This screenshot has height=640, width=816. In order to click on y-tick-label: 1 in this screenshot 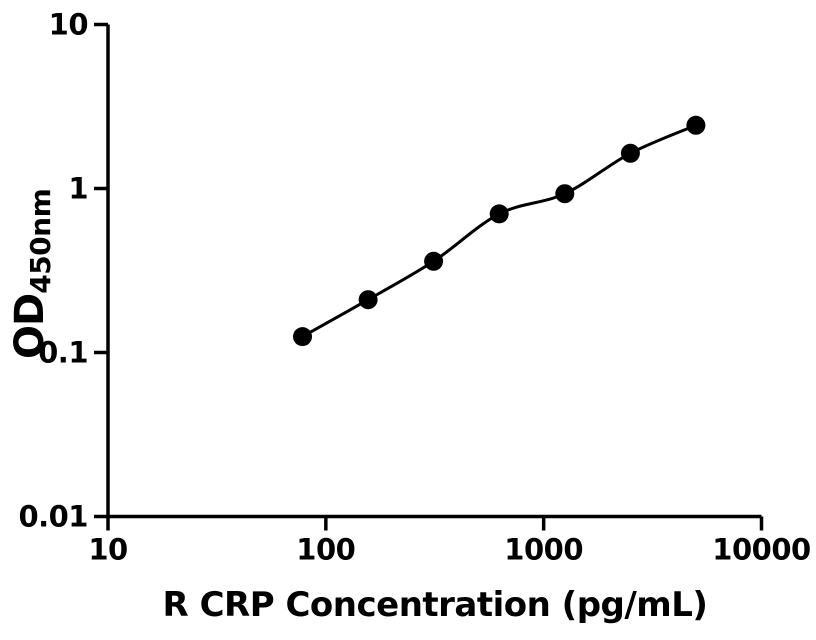, I will do `click(78, 189)`.